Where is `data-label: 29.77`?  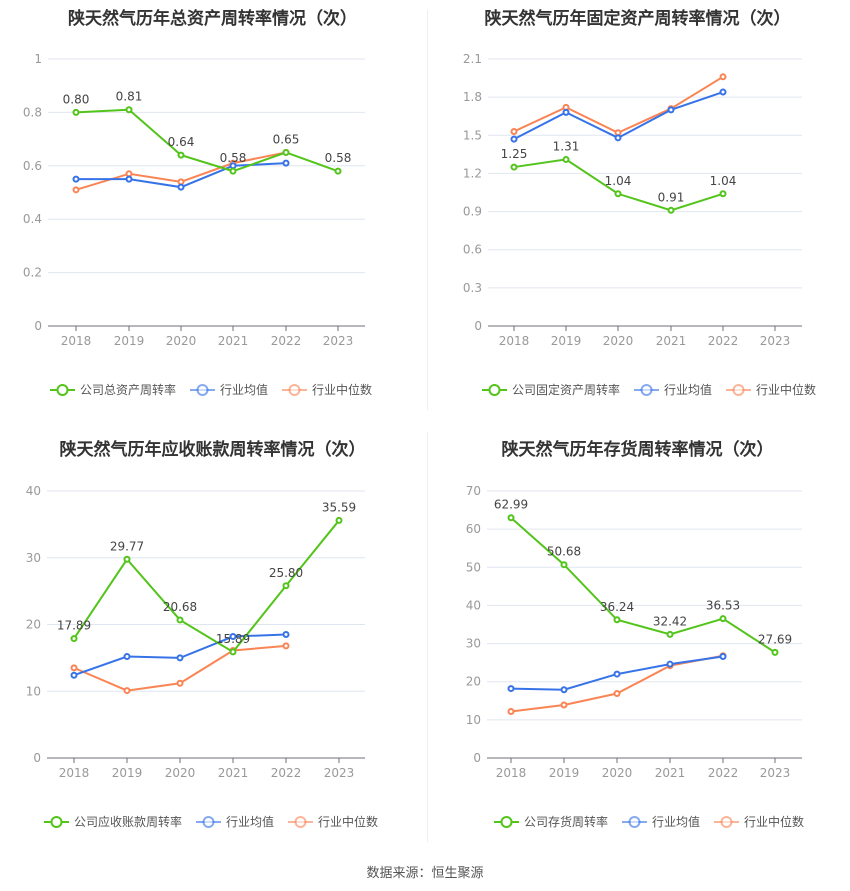
data-label: 29.77 is located at coordinates (127, 546).